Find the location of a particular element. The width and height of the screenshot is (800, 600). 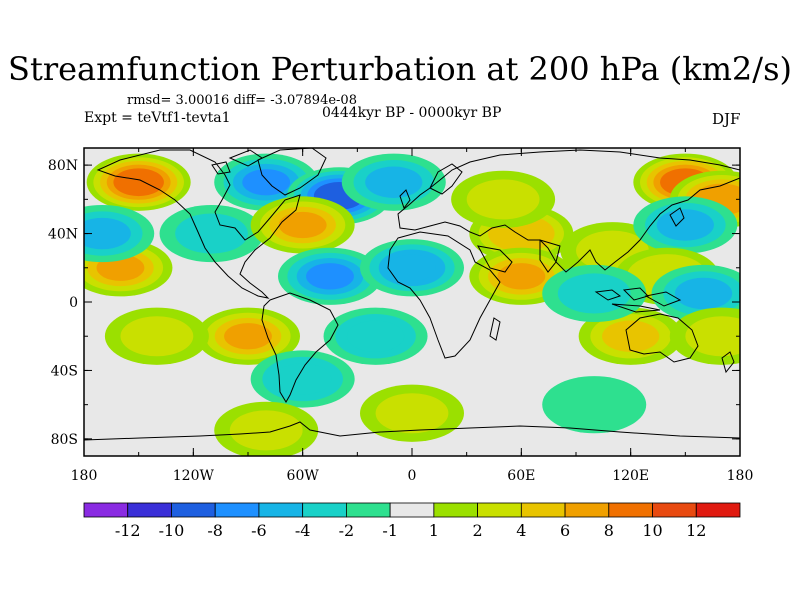

colorbar-label: 6 is located at coordinates (565, 530).